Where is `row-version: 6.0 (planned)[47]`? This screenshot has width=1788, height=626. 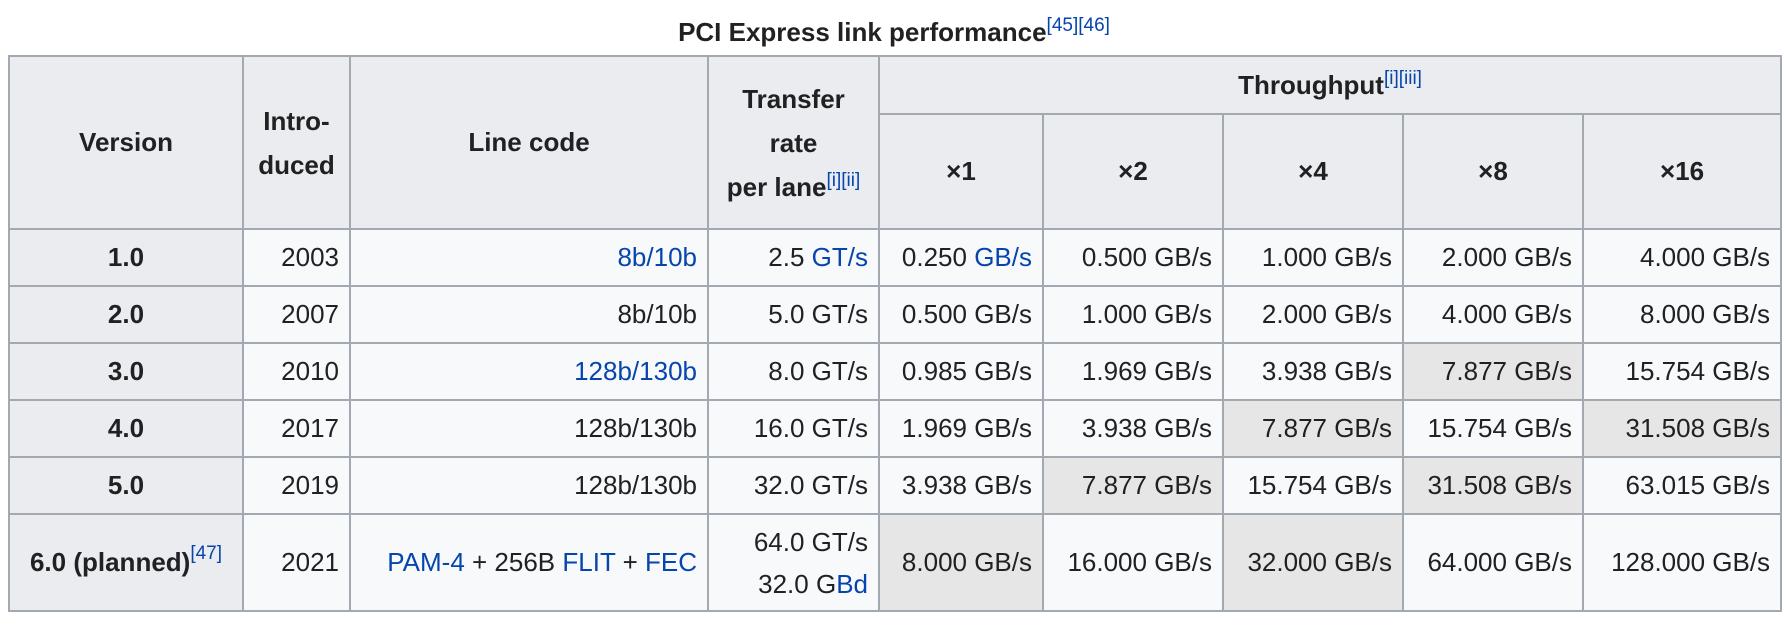
row-version: 6.0 (planned)[47] is located at coordinates (126, 562).